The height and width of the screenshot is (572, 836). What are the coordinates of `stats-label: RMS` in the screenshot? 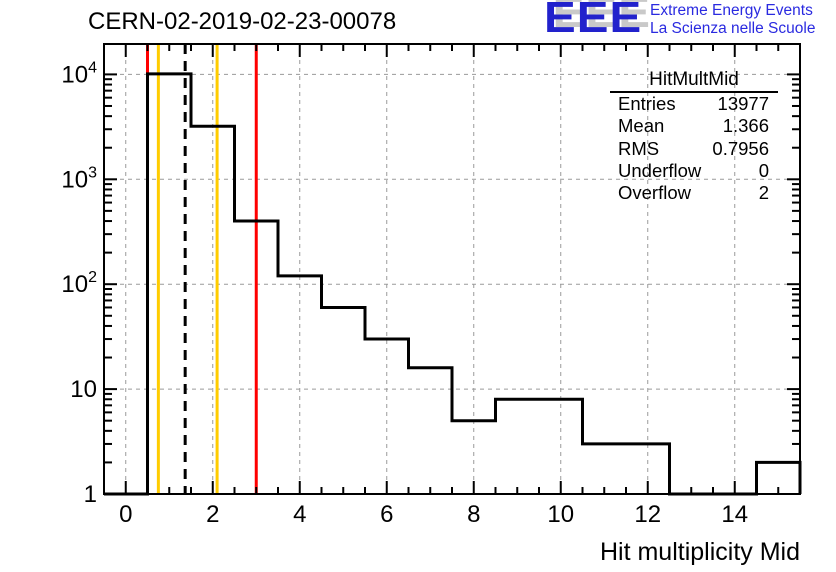 It's located at (639, 148).